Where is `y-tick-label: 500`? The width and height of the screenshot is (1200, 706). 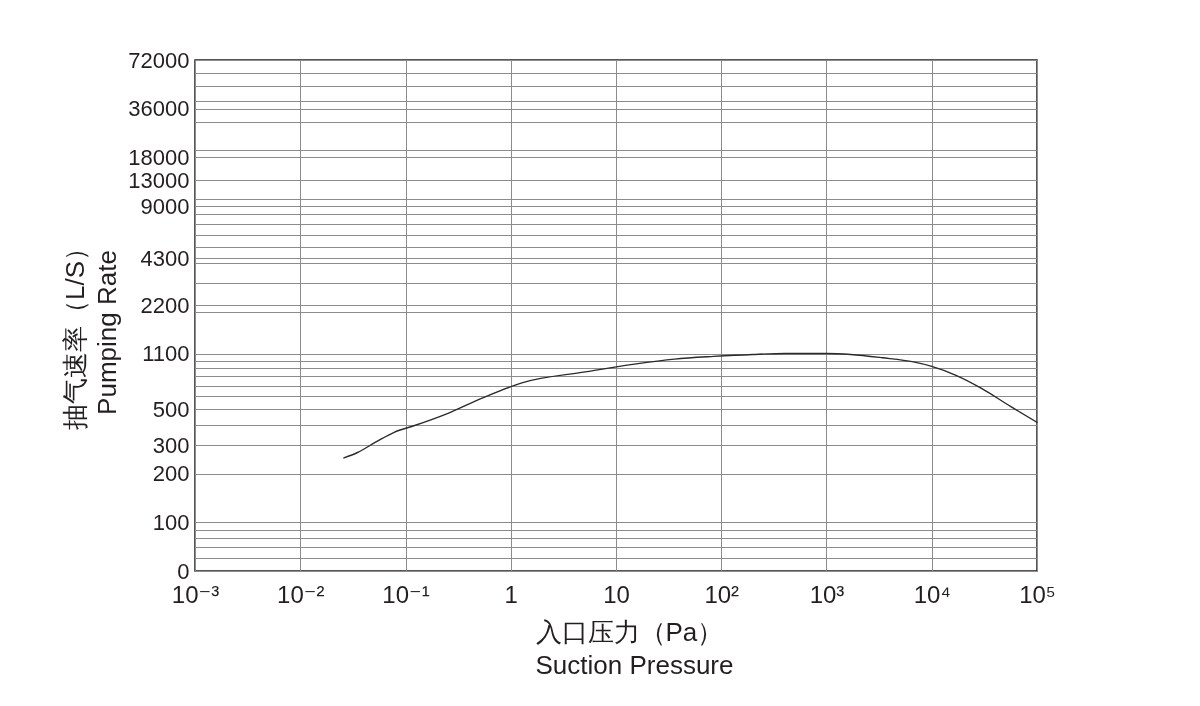
y-tick-label: 500 is located at coordinates (171, 409).